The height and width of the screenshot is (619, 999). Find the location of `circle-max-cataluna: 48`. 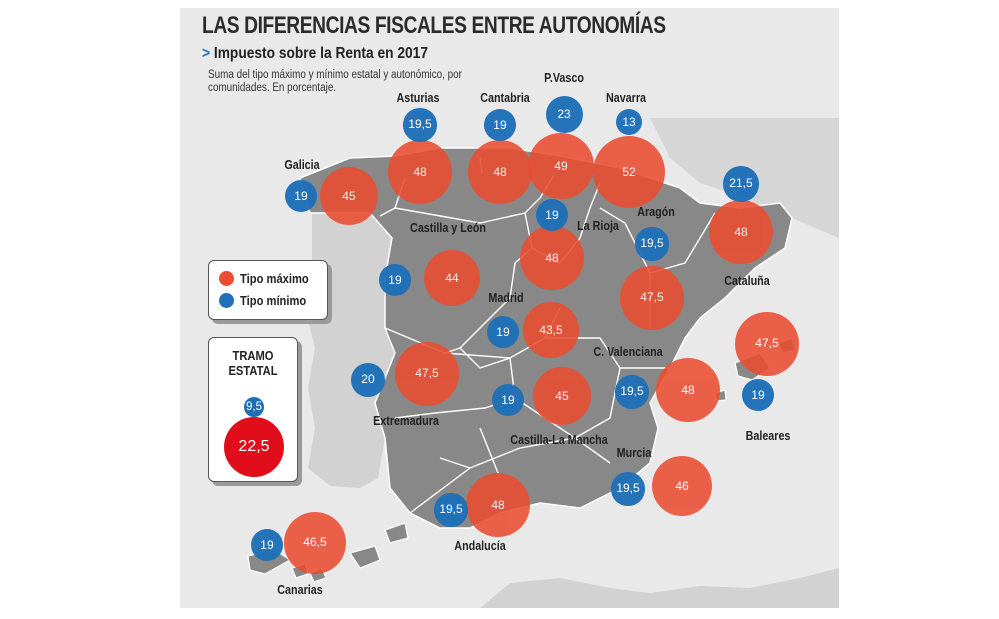

circle-max-cataluna: 48 is located at coordinates (741, 232).